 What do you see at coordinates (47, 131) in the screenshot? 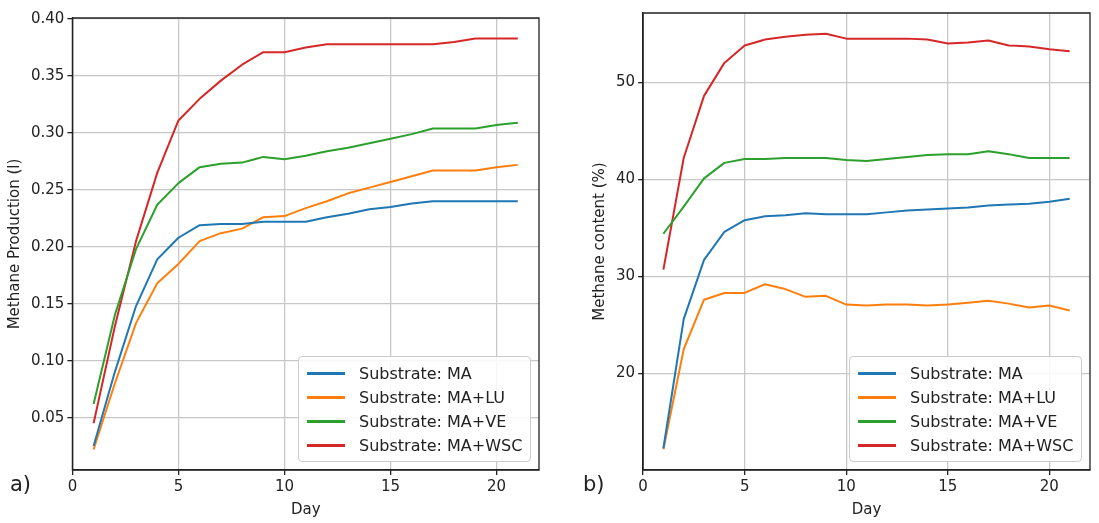
I see `y-tick-label: 0.30` at bounding box center [47, 131].